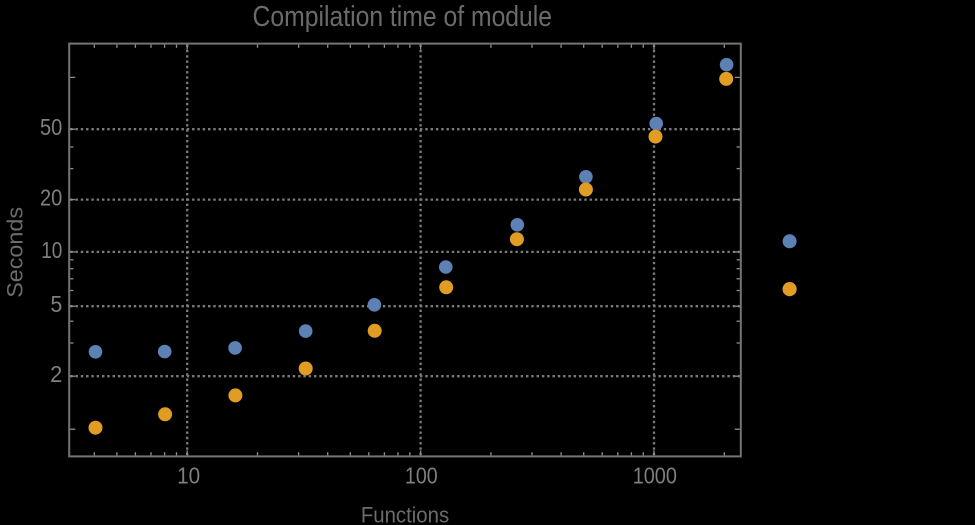 This screenshot has height=525, width=975. I want to click on svg-text: 100, so click(421, 476).